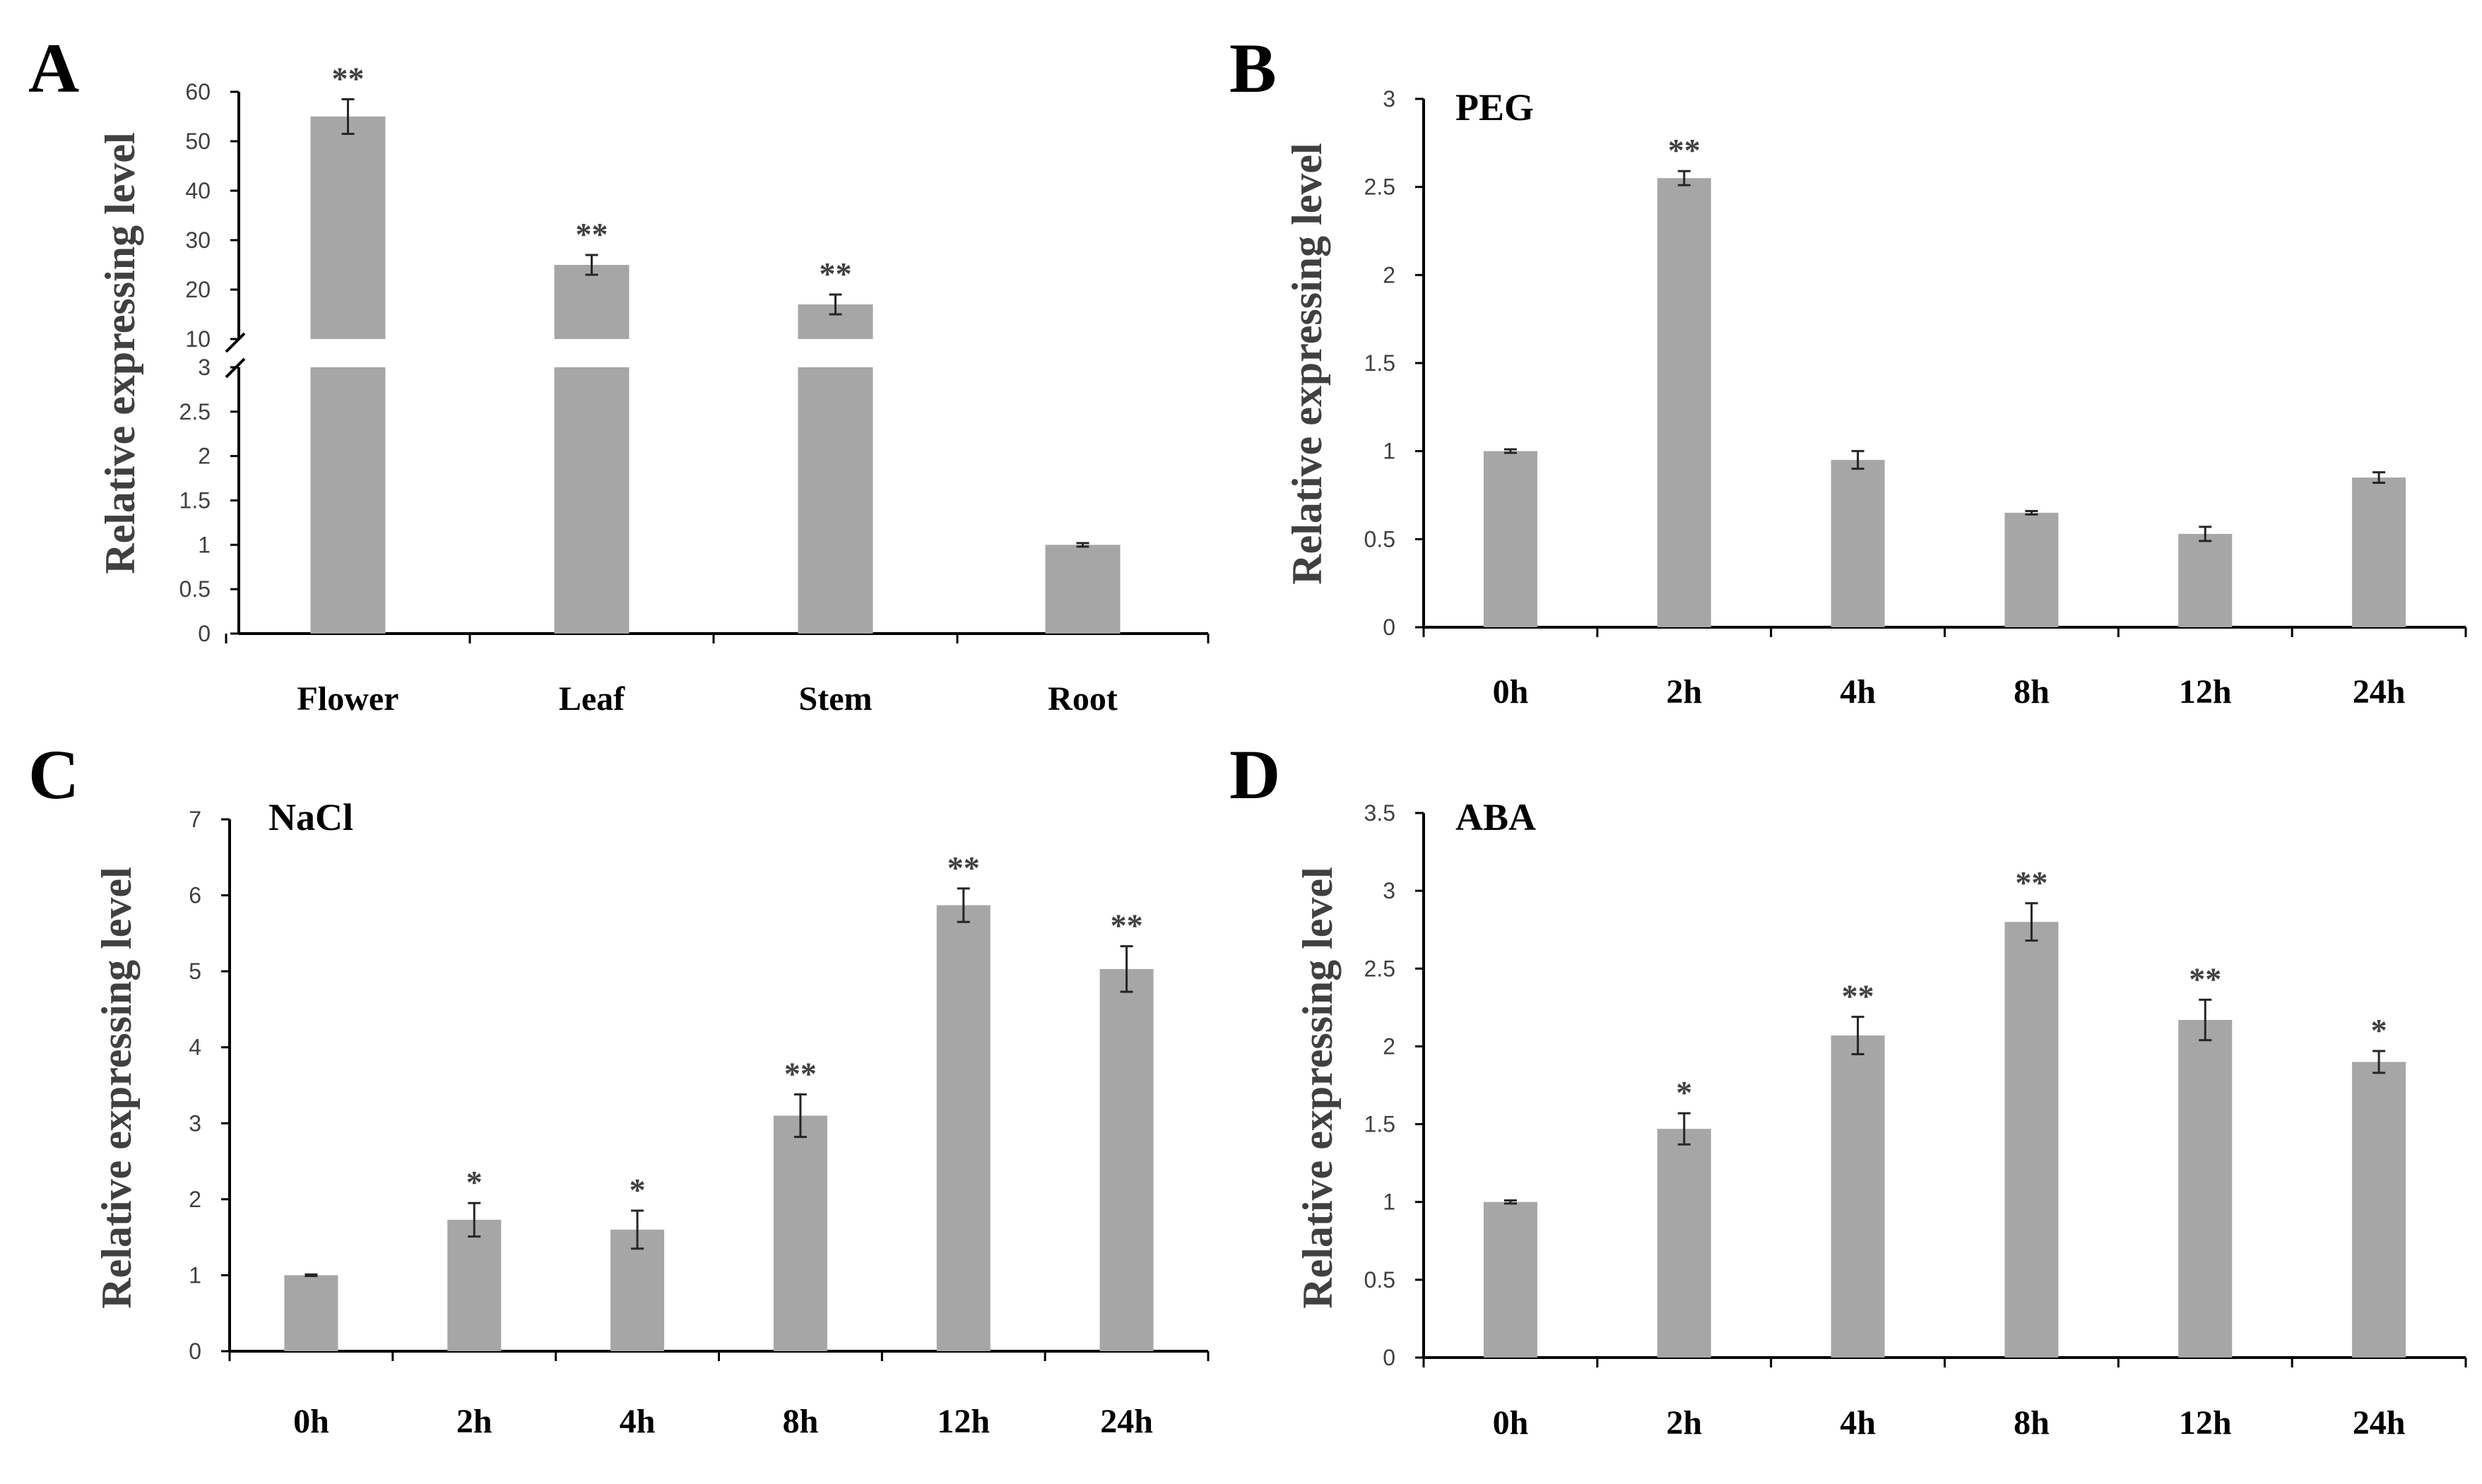 Image resolution: width=2482 pixels, height=1484 pixels. What do you see at coordinates (310, 817) in the screenshot?
I see `chart-title: NaCl` at bounding box center [310, 817].